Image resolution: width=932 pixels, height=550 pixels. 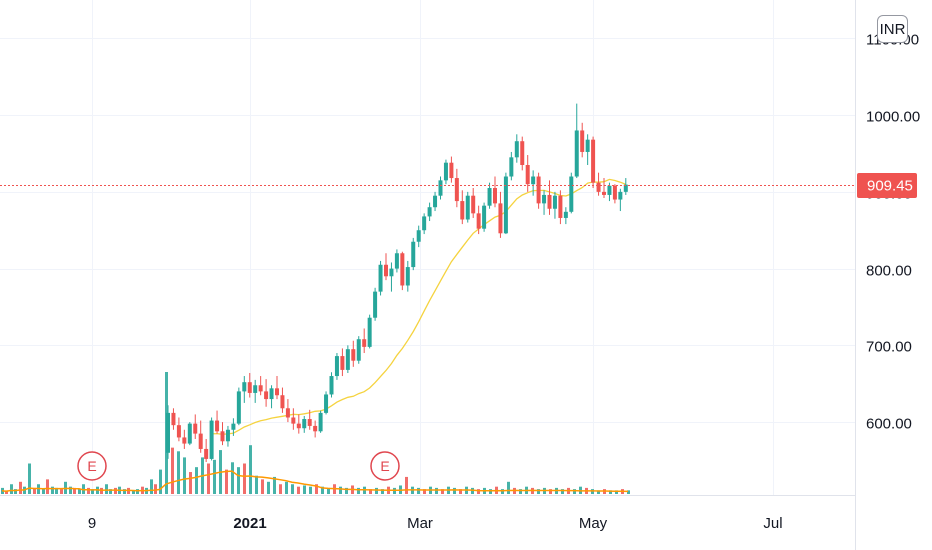 What do you see at coordinates (249, 523) in the screenshot?
I see `time-tick-label: 2021` at bounding box center [249, 523].